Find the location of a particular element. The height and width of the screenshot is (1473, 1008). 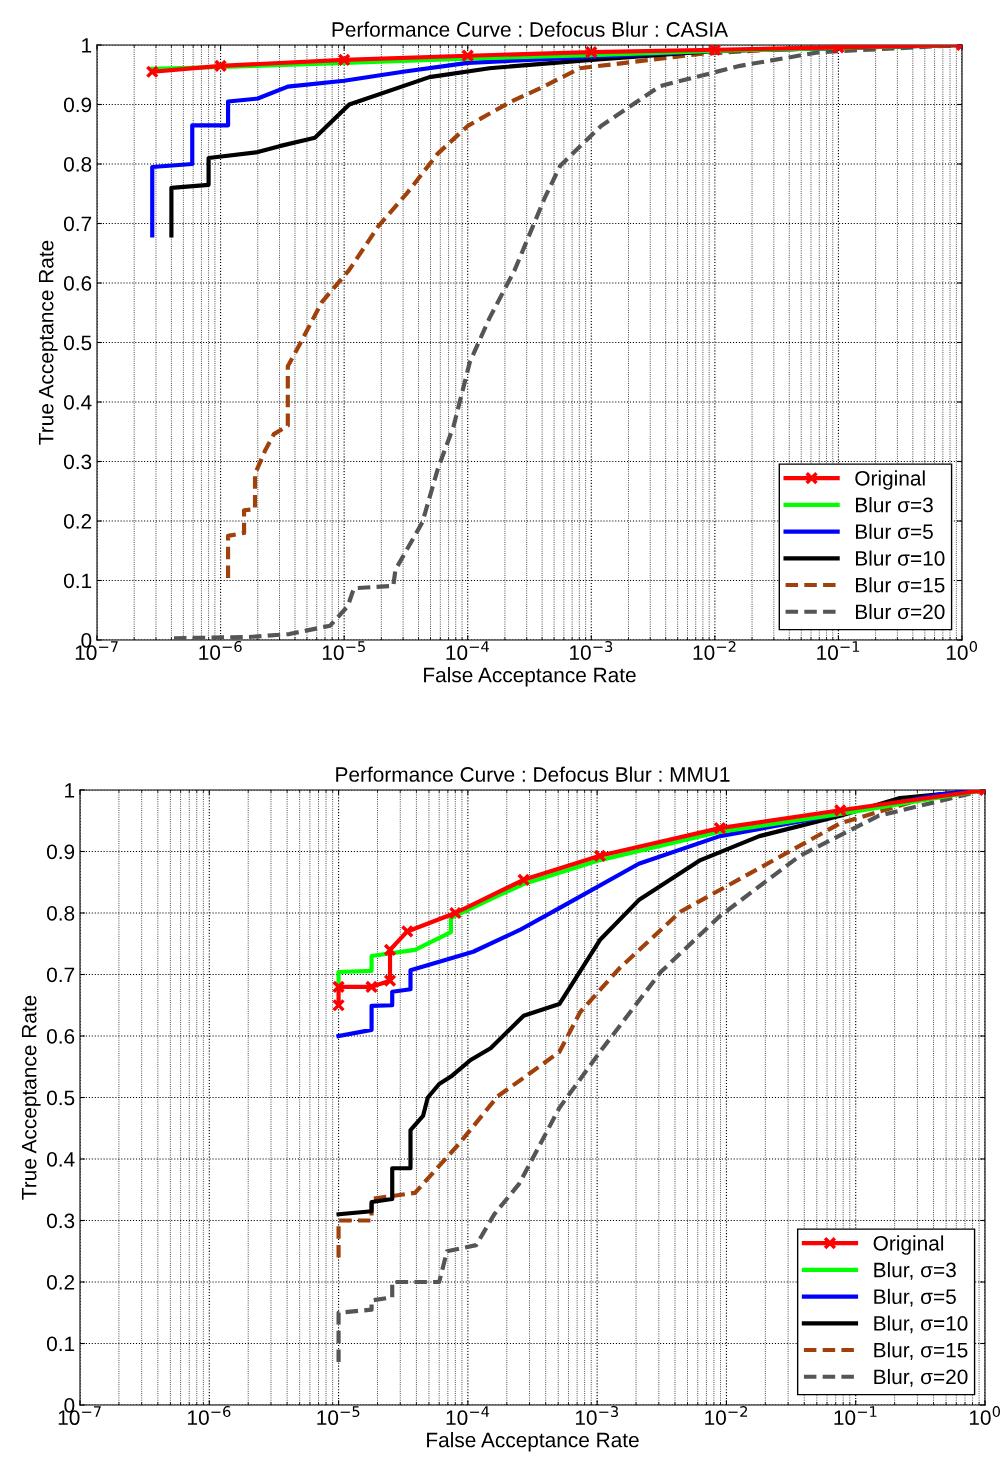

chart-title: Performance Curve : Defocus Blur : MMU1 is located at coordinates (533, 774).